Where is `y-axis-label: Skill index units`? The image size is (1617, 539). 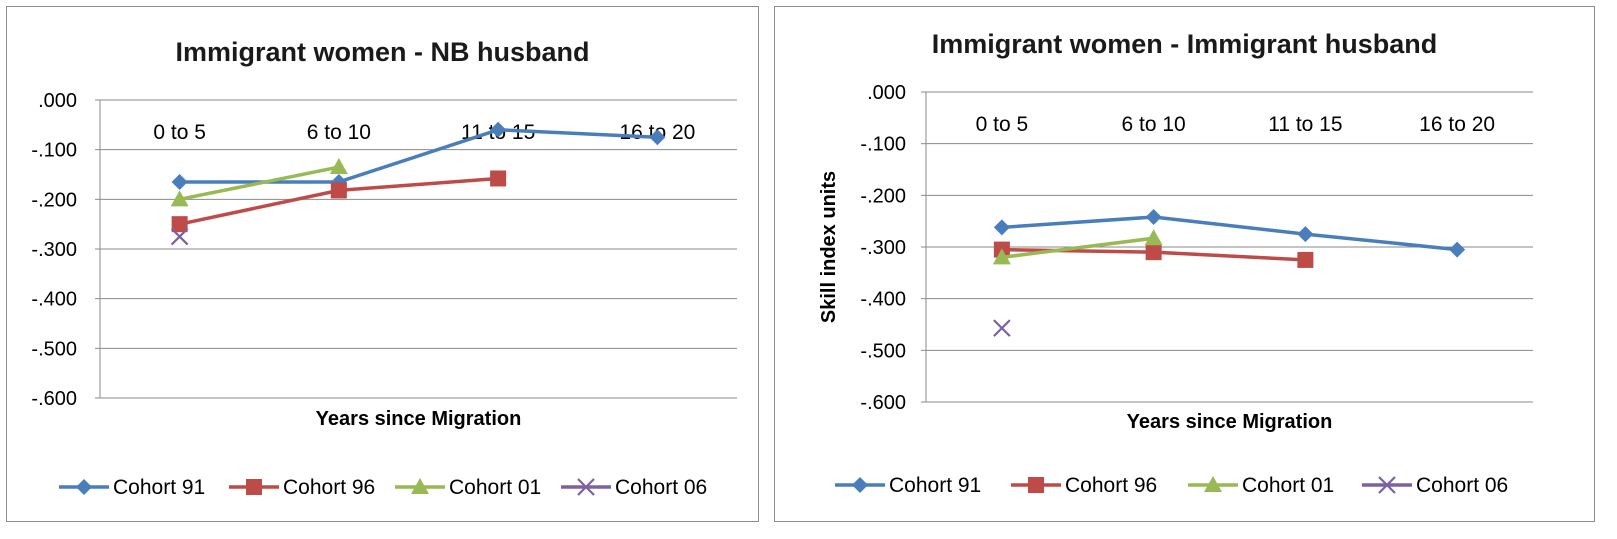 y-axis-label: Skill index units is located at coordinates (829, 247).